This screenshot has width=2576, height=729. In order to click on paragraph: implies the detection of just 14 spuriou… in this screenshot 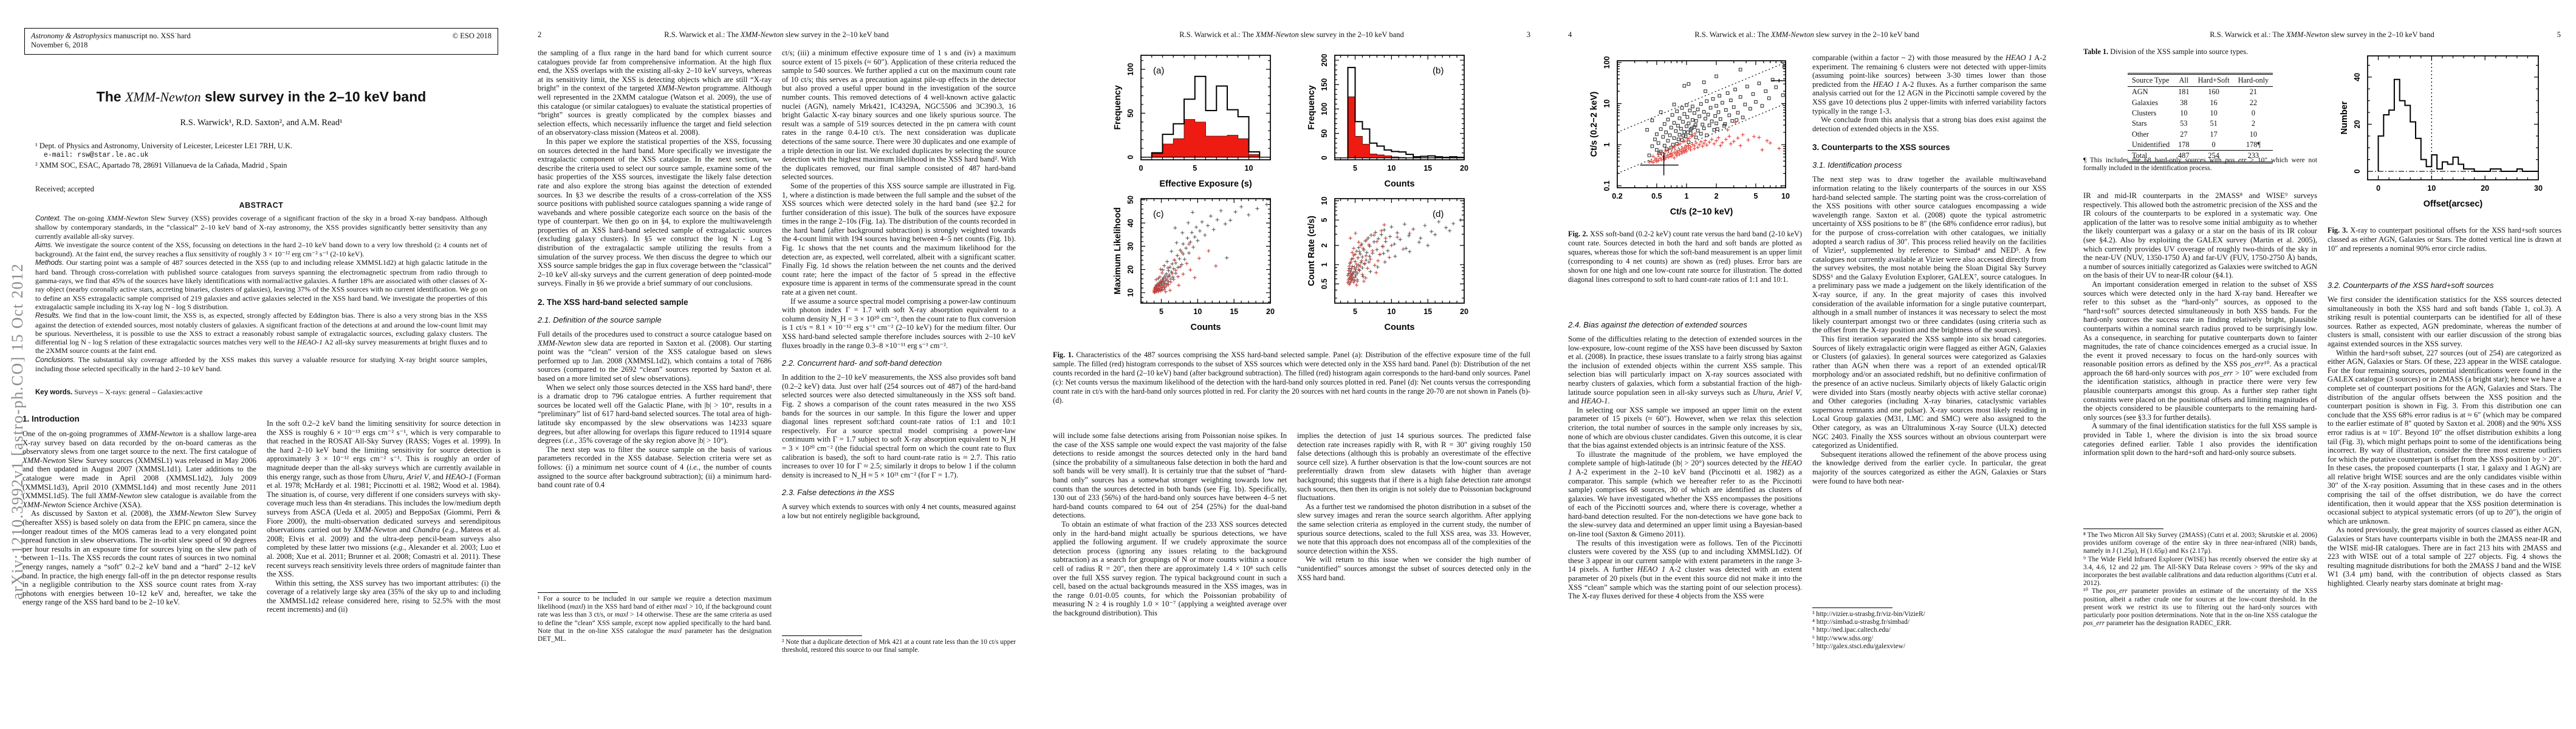, I will do `click(1414, 467)`.